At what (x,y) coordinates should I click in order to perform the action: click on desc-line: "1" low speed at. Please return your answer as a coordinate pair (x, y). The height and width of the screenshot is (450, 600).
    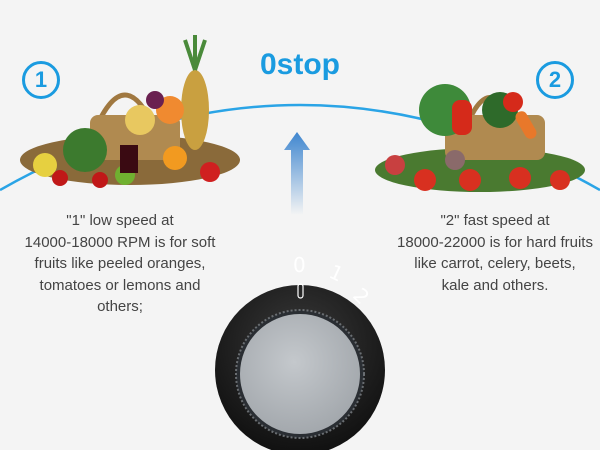
    Looking at the image, I should click on (120, 220).